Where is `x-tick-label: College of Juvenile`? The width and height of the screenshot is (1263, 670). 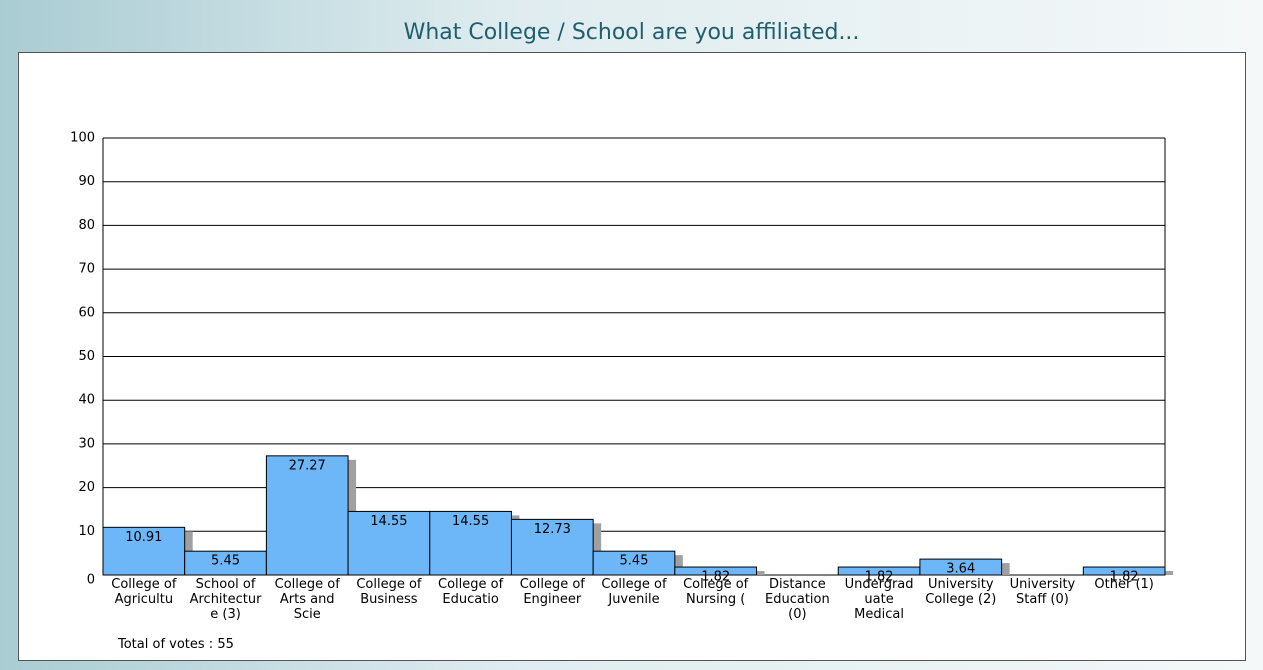
x-tick-label: College of Juvenile is located at coordinates (634, 592).